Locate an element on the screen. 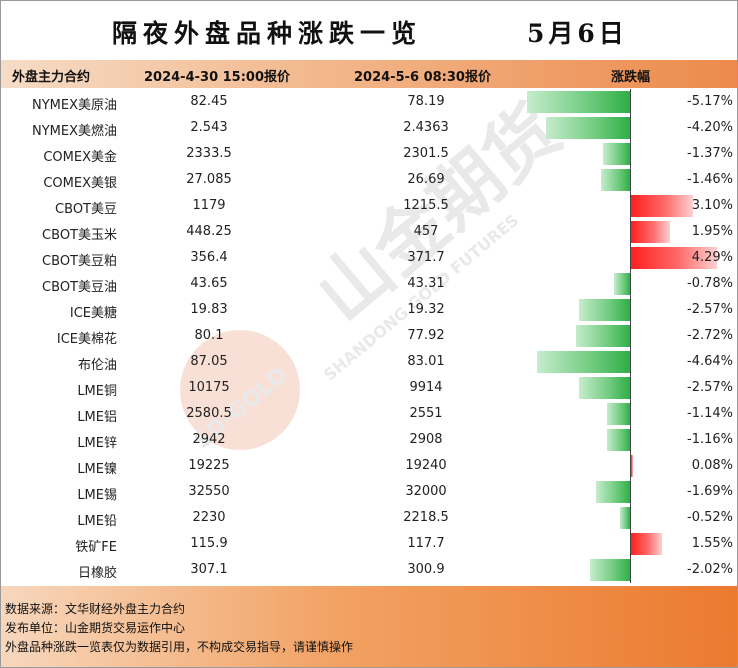 This screenshot has width=738, height=668. table-row: NYMEX美原油 82.45 78.19 -5.17% is located at coordinates (369, 102).